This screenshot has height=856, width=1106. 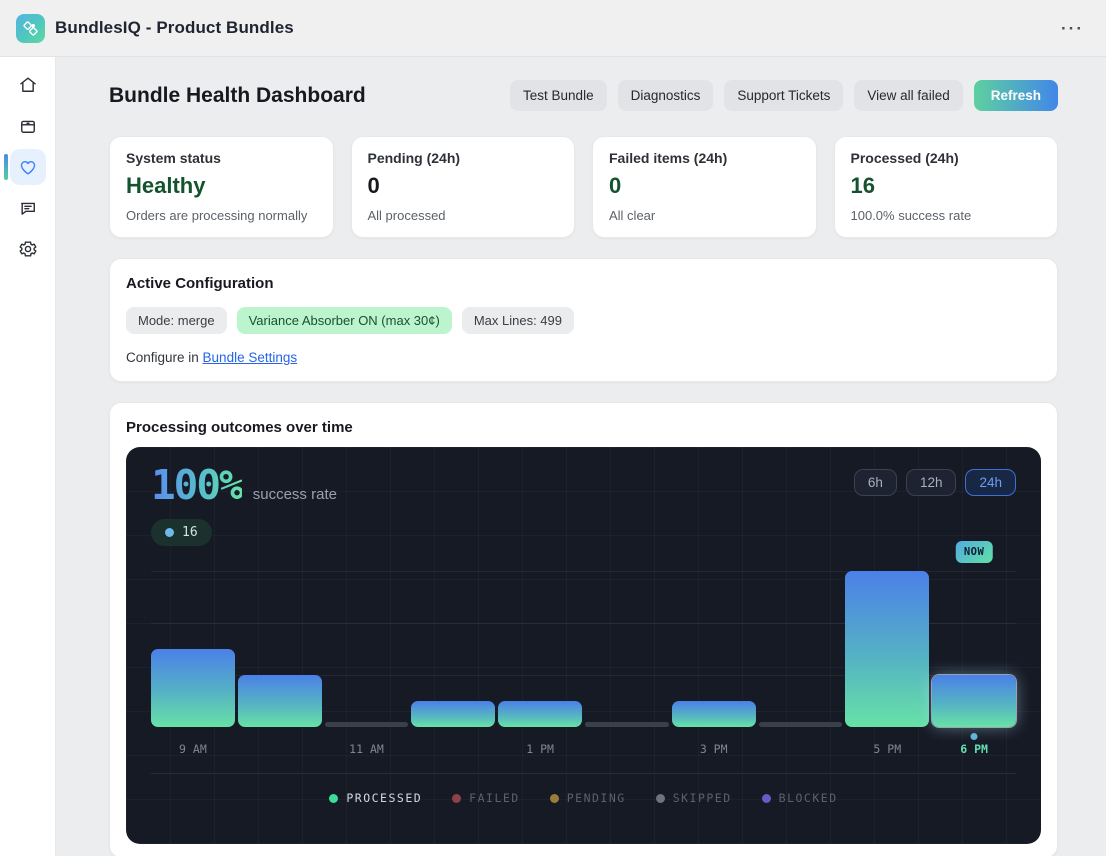 I want to click on test-bundle-button: Test Bundle, so click(x=558, y=95).